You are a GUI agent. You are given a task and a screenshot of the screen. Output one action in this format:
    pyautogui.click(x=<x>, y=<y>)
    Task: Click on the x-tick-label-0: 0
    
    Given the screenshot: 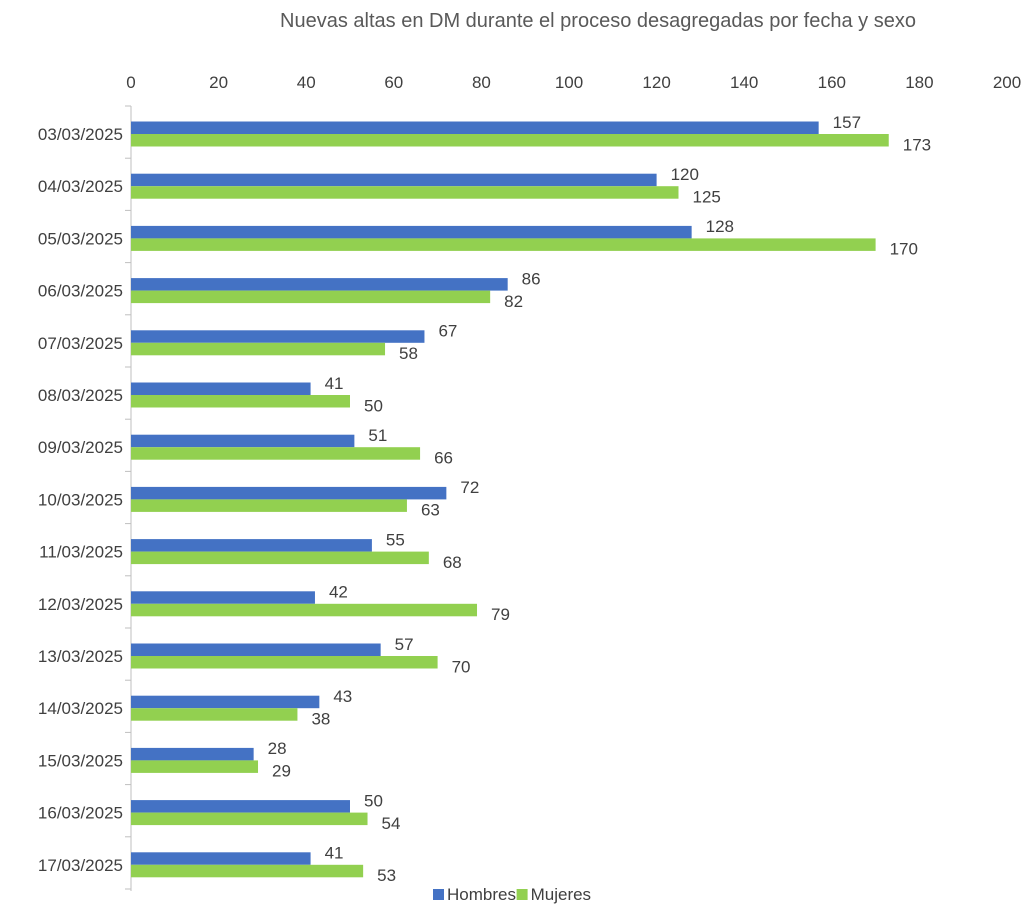 What is the action you would take?
    pyautogui.click(x=130, y=82)
    